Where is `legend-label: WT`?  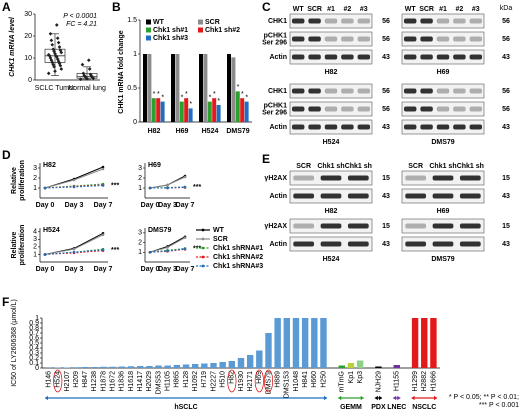
legend-label: WT is located at coordinates (219, 230).